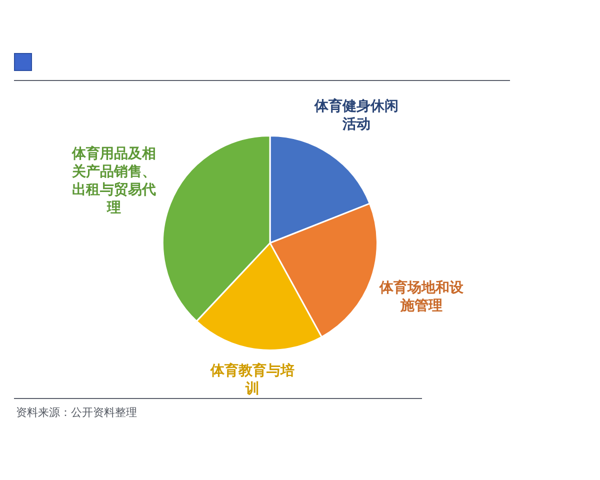  Describe the element at coordinates (76, 412) in the screenshot. I see `text: 资料来源：公开资料整理` at that location.